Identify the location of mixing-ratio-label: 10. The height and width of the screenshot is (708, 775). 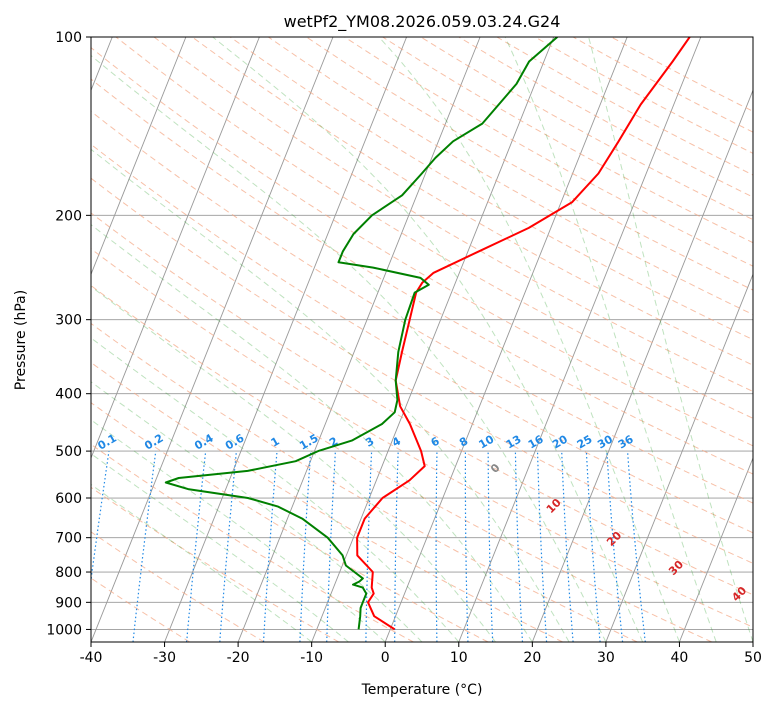
(486, 441).